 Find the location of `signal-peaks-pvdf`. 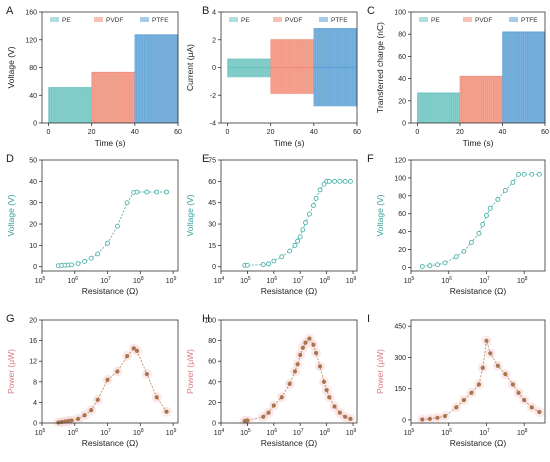

signal-peaks-pvdf is located at coordinates (481, 99).